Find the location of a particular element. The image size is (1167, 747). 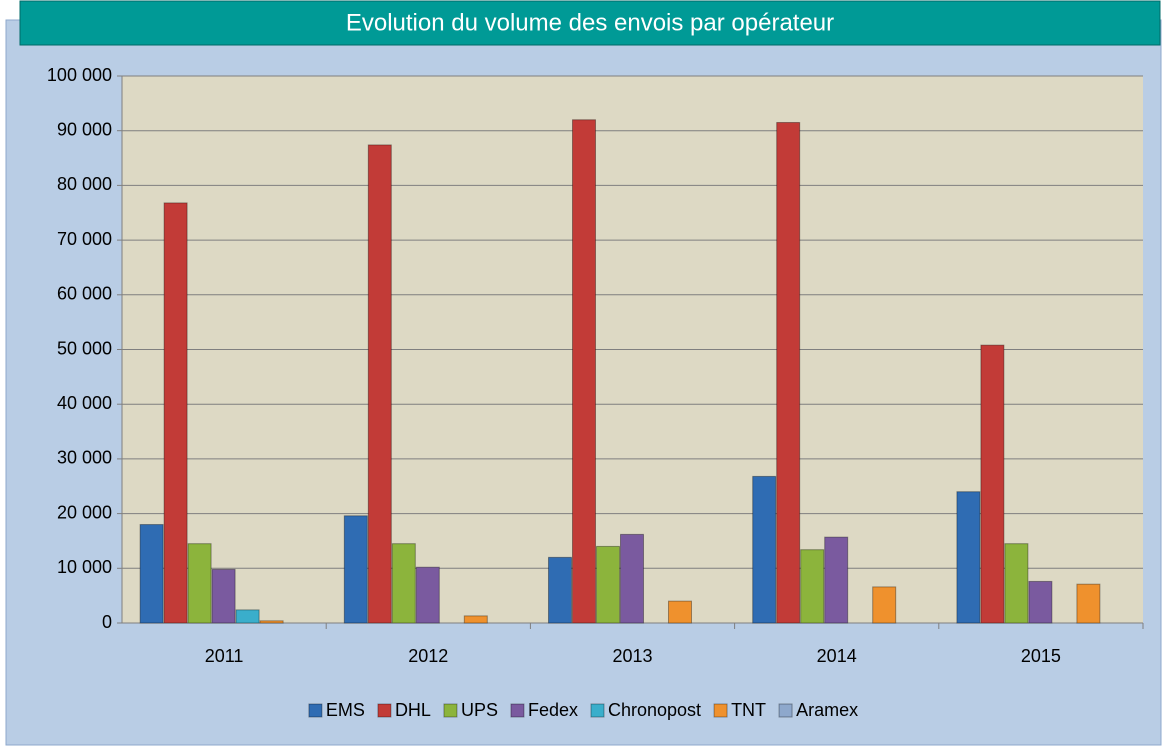

y-tick-label: 50 000 is located at coordinates (84, 348).